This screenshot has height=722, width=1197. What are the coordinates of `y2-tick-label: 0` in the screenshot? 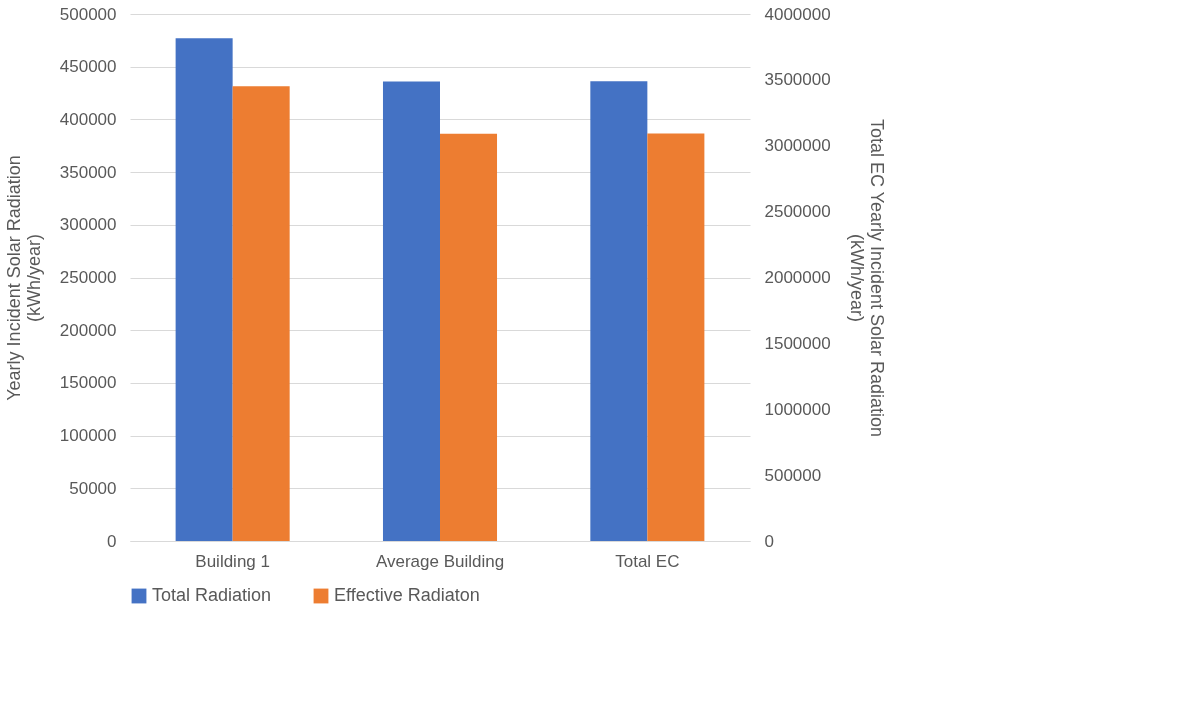 It's located at (769, 541).